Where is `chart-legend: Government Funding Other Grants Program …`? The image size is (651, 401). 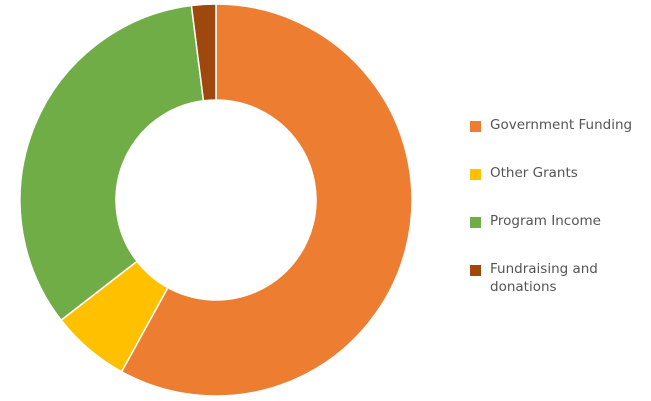 chart-legend: Government Funding Other Grants Program … is located at coordinates (559, 212).